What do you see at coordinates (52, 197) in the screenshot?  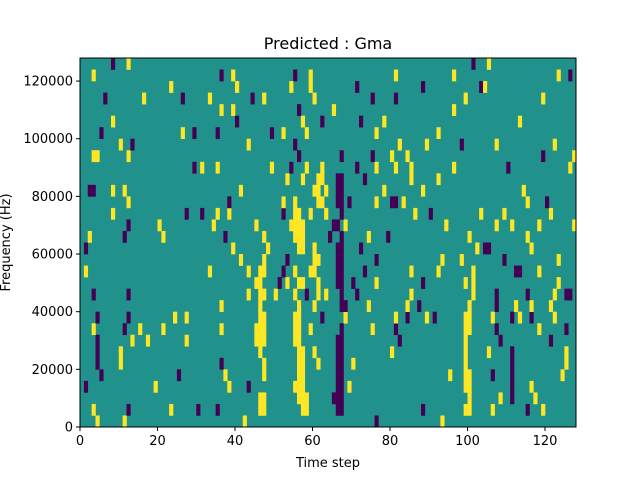 I see `y-tick-label: 80000` at bounding box center [52, 197].